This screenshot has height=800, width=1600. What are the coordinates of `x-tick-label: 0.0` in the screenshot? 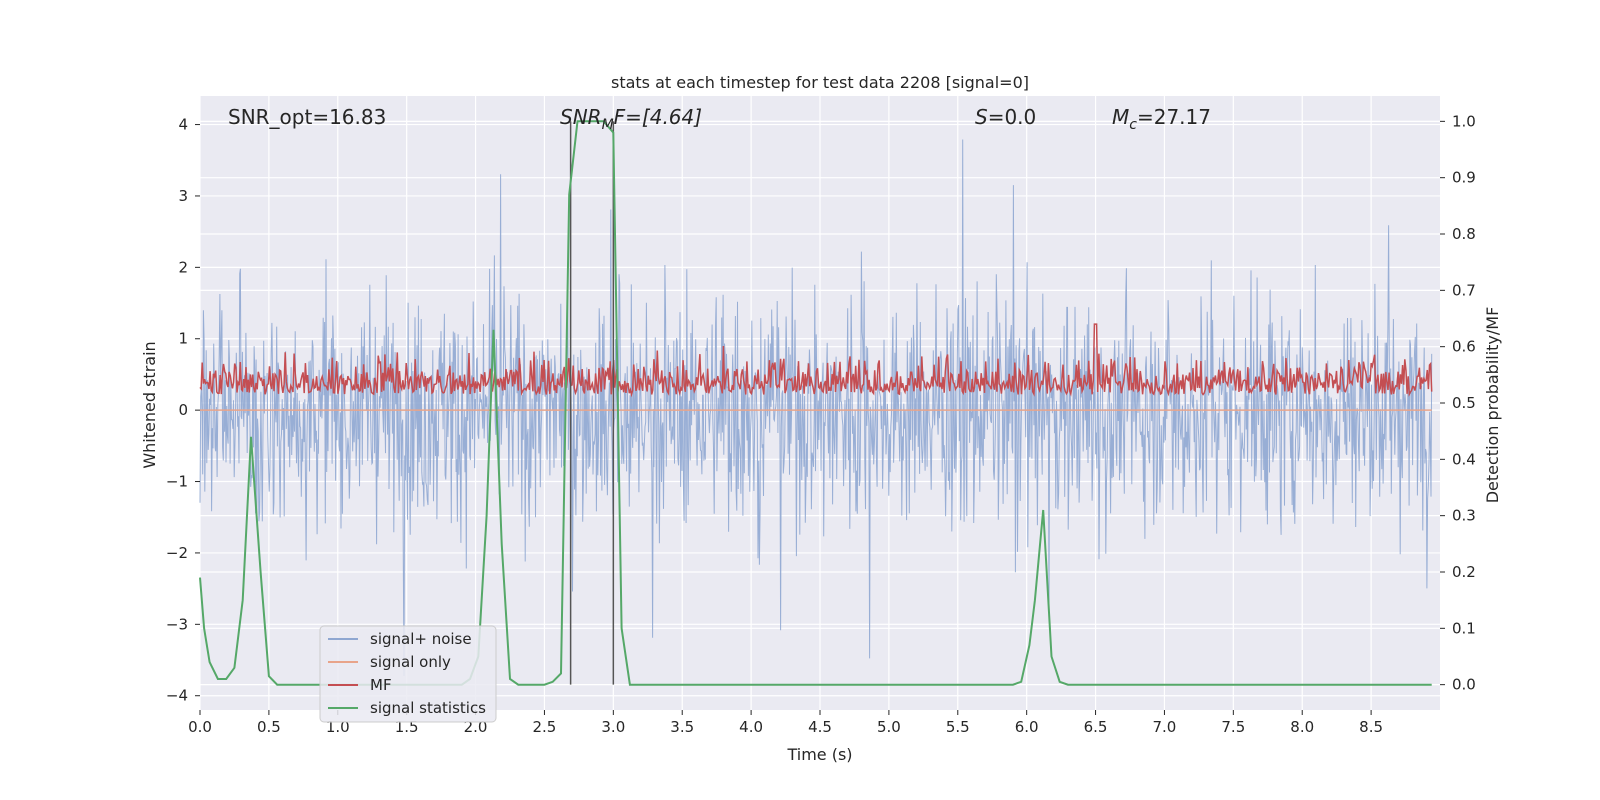 It's located at (200, 727).